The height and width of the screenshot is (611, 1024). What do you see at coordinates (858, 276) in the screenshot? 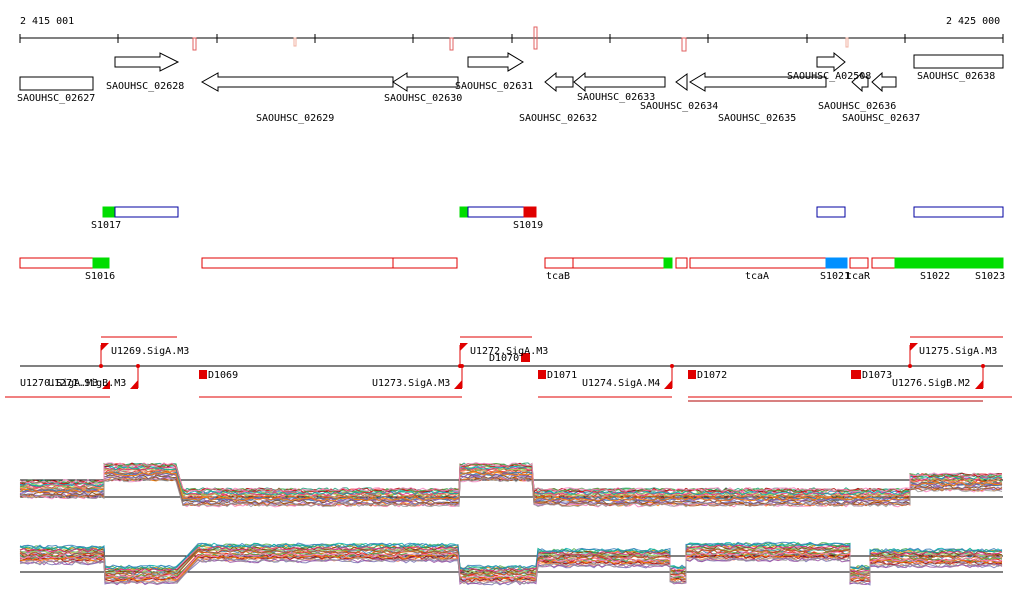
I see `feature-label: tcaR` at bounding box center [858, 276].